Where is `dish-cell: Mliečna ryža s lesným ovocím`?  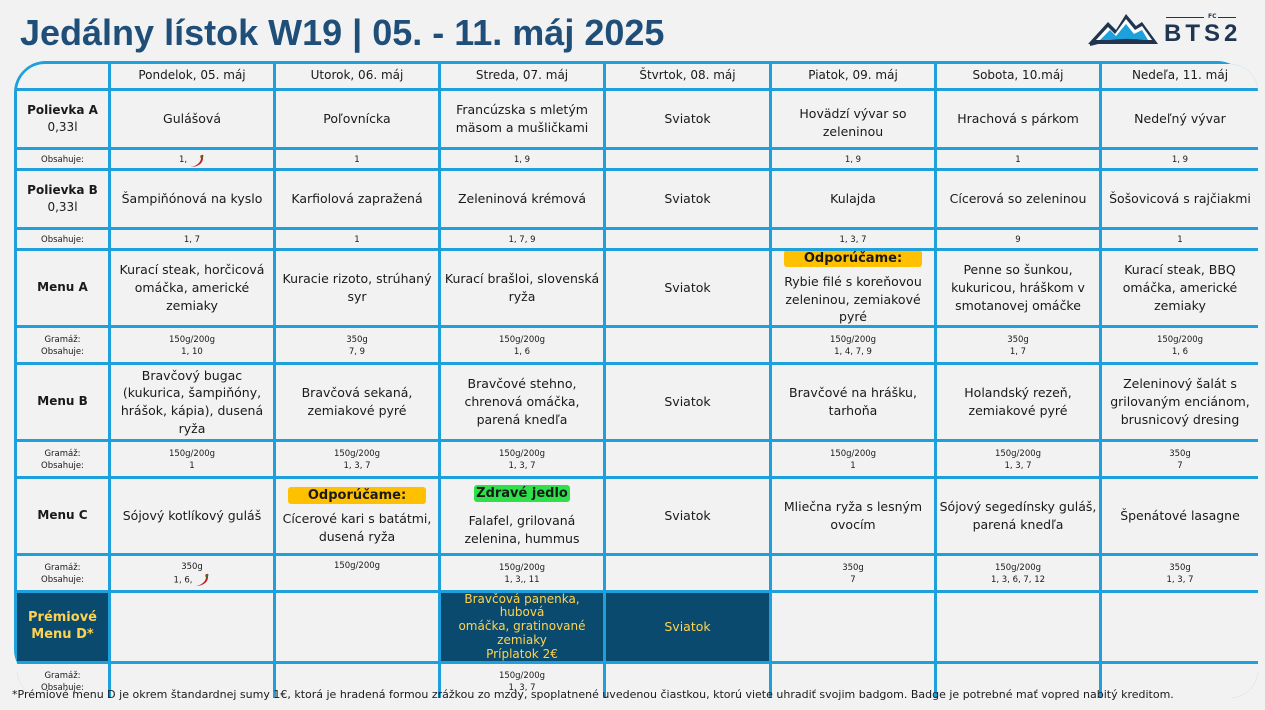 dish-cell: Mliečna ryža s lesným ovocím is located at coordinates (853, 516).